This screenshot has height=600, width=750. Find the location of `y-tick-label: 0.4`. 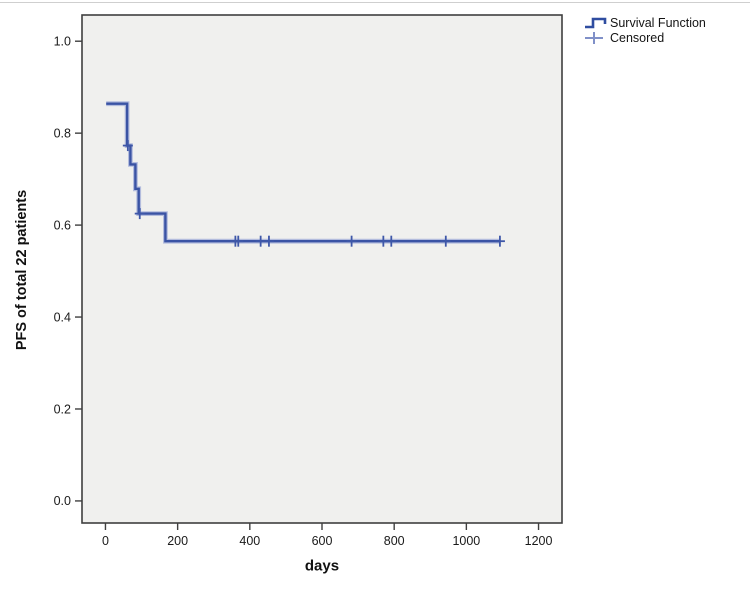

y-tick-label: 0.4 is located at coordinates (62, 317).